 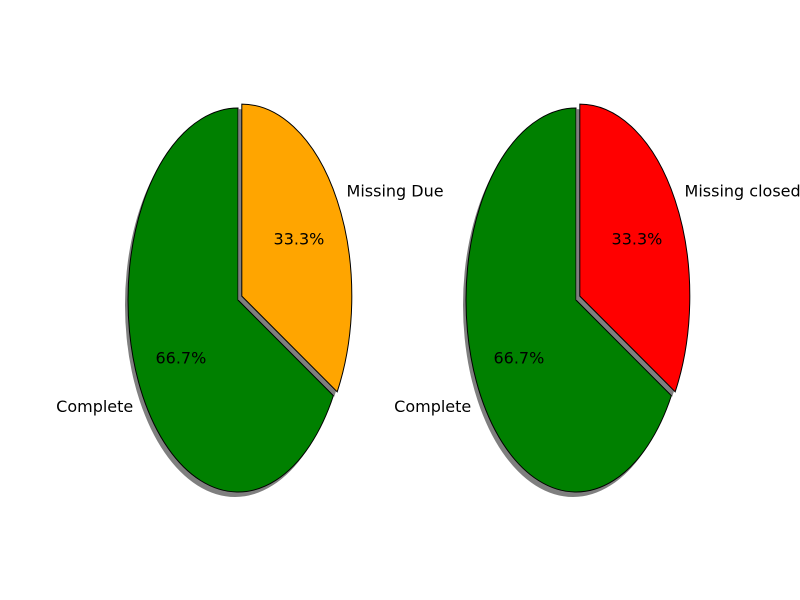 What do you see at coordinates (395, 190) in the screenshot?
I see `pie-1-label-missing-due: Missing Due` at bounding box center [395, 190].